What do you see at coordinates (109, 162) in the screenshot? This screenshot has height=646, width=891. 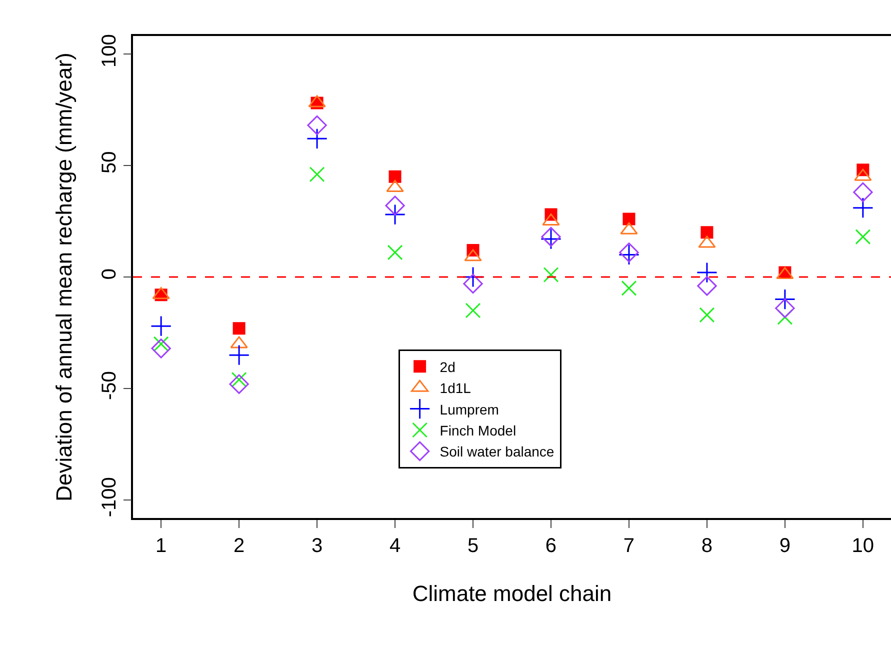 I see `y-tick-label: 50` at bounding box center [109, 162].